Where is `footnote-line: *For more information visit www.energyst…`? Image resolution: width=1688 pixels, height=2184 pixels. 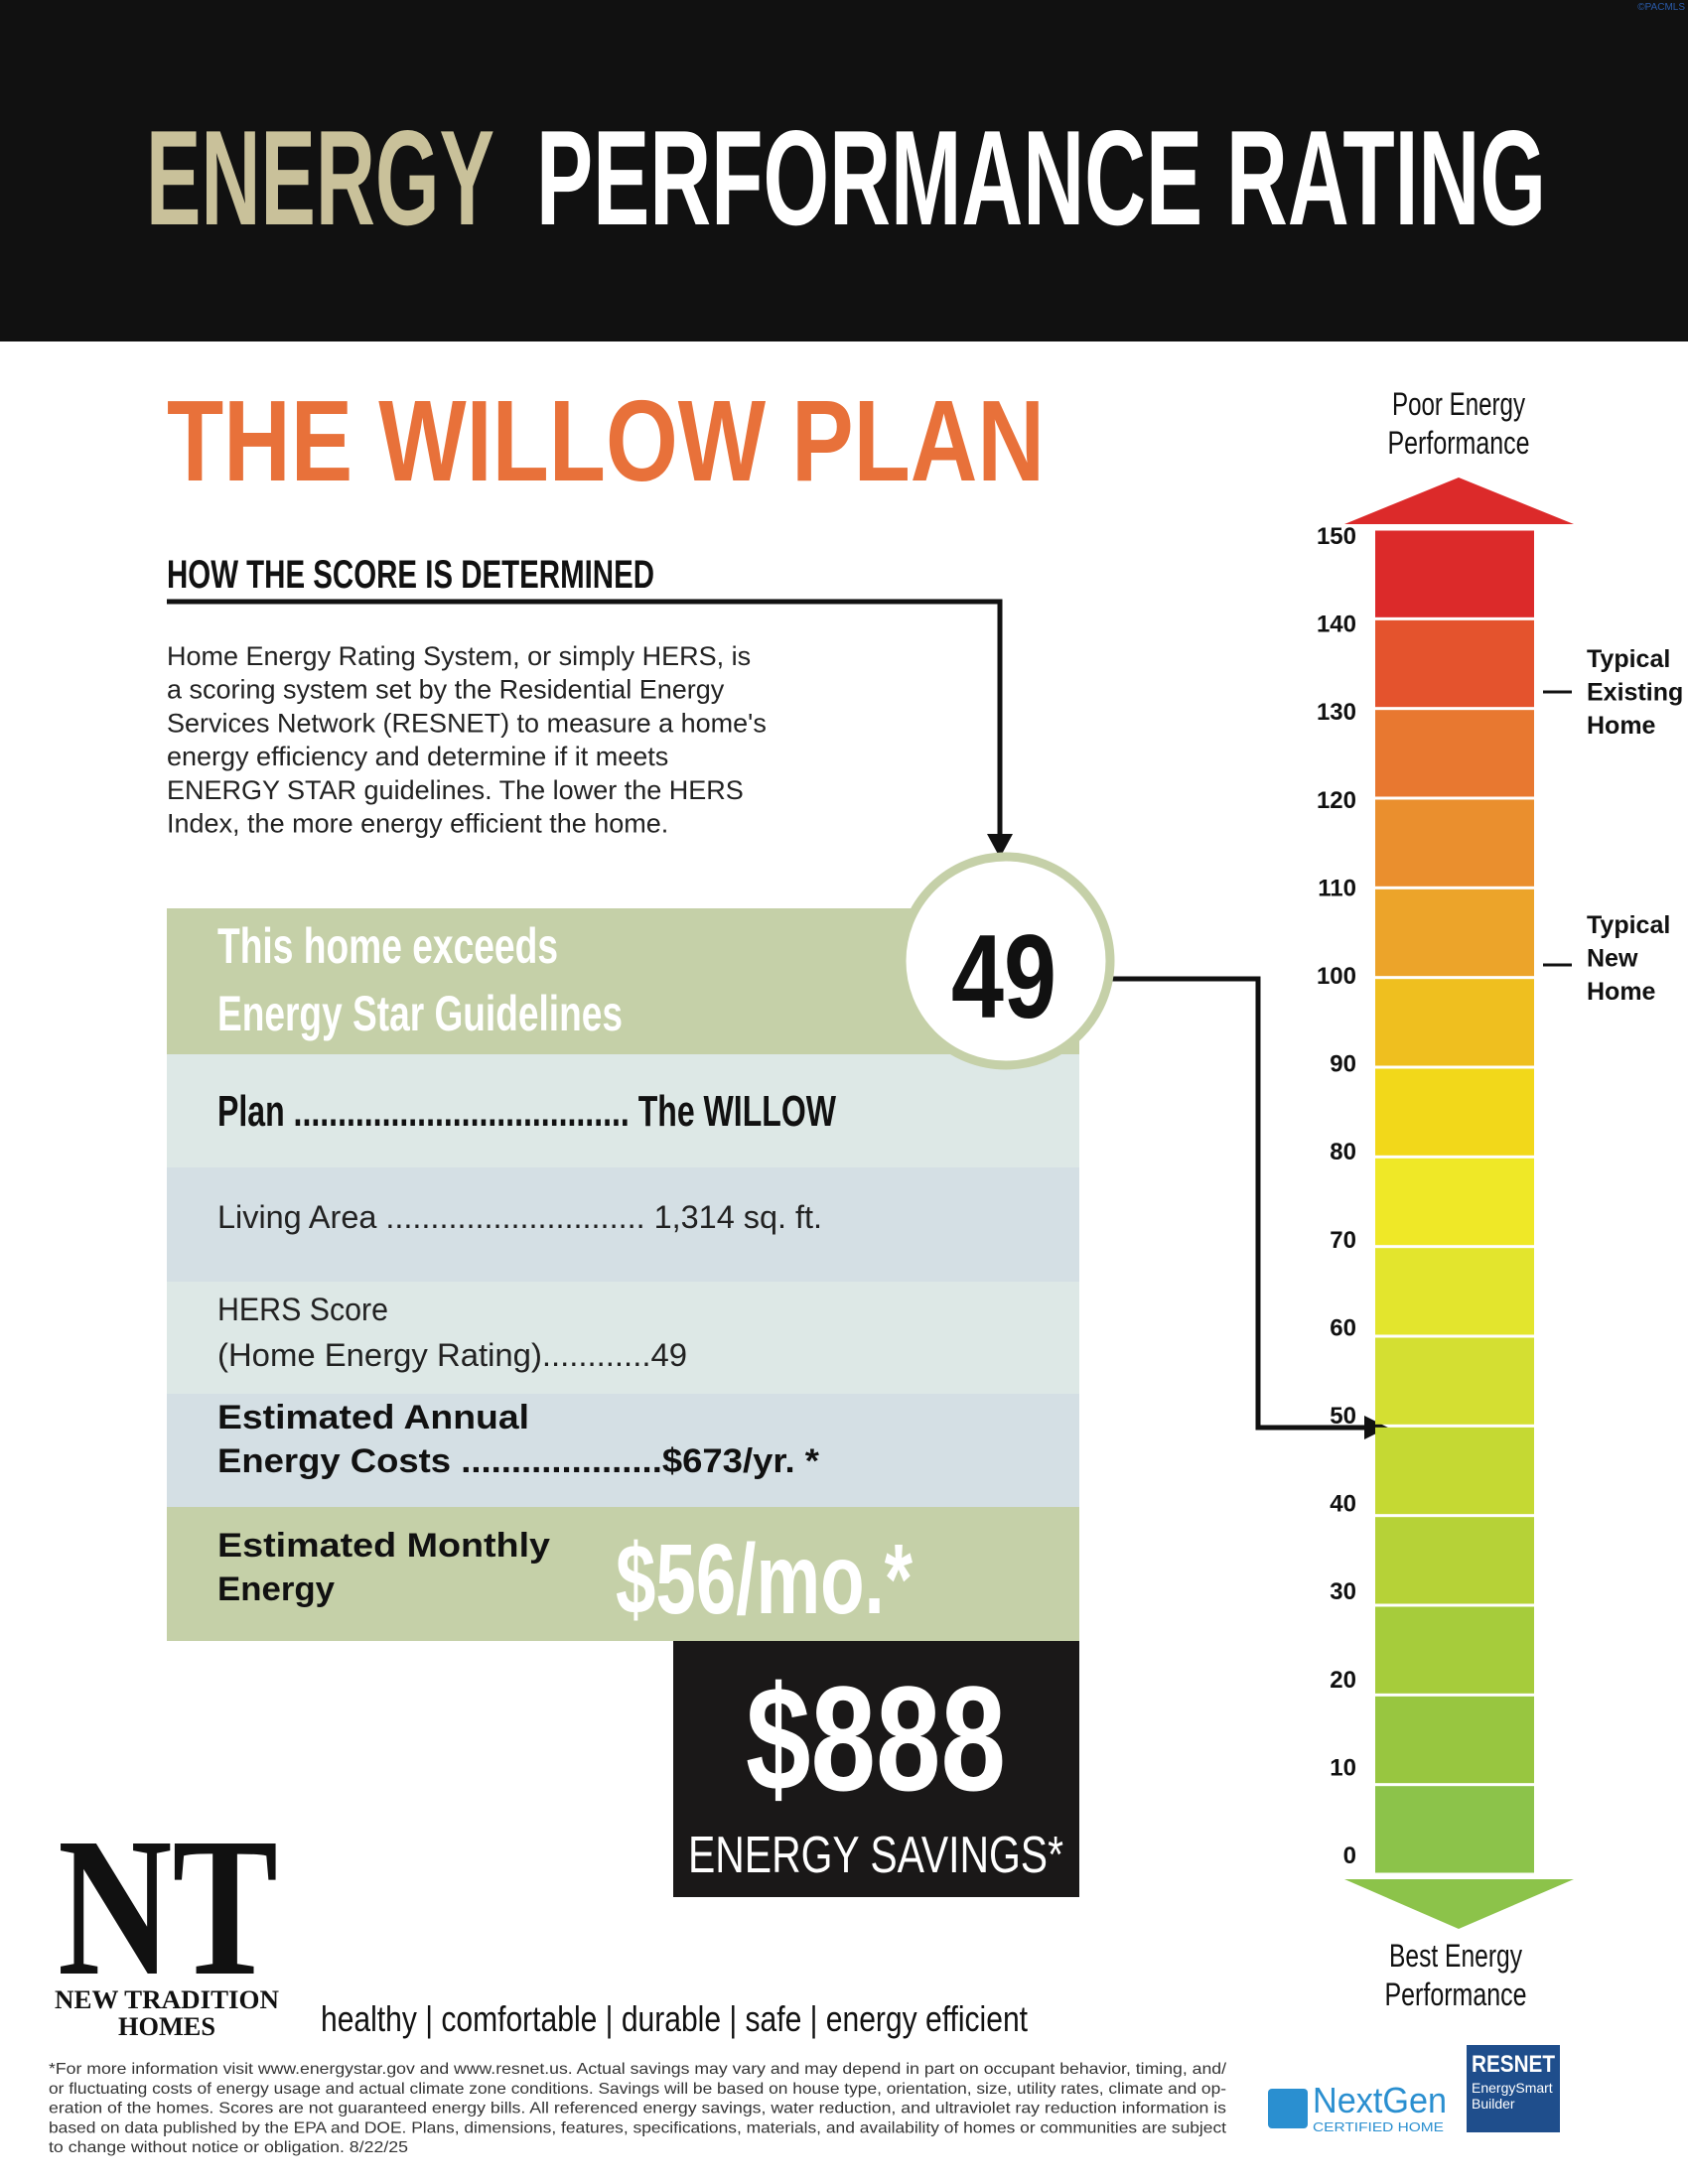 footnote-line: *For more information visit www.energyst… is located at coordinates (638, 2069).